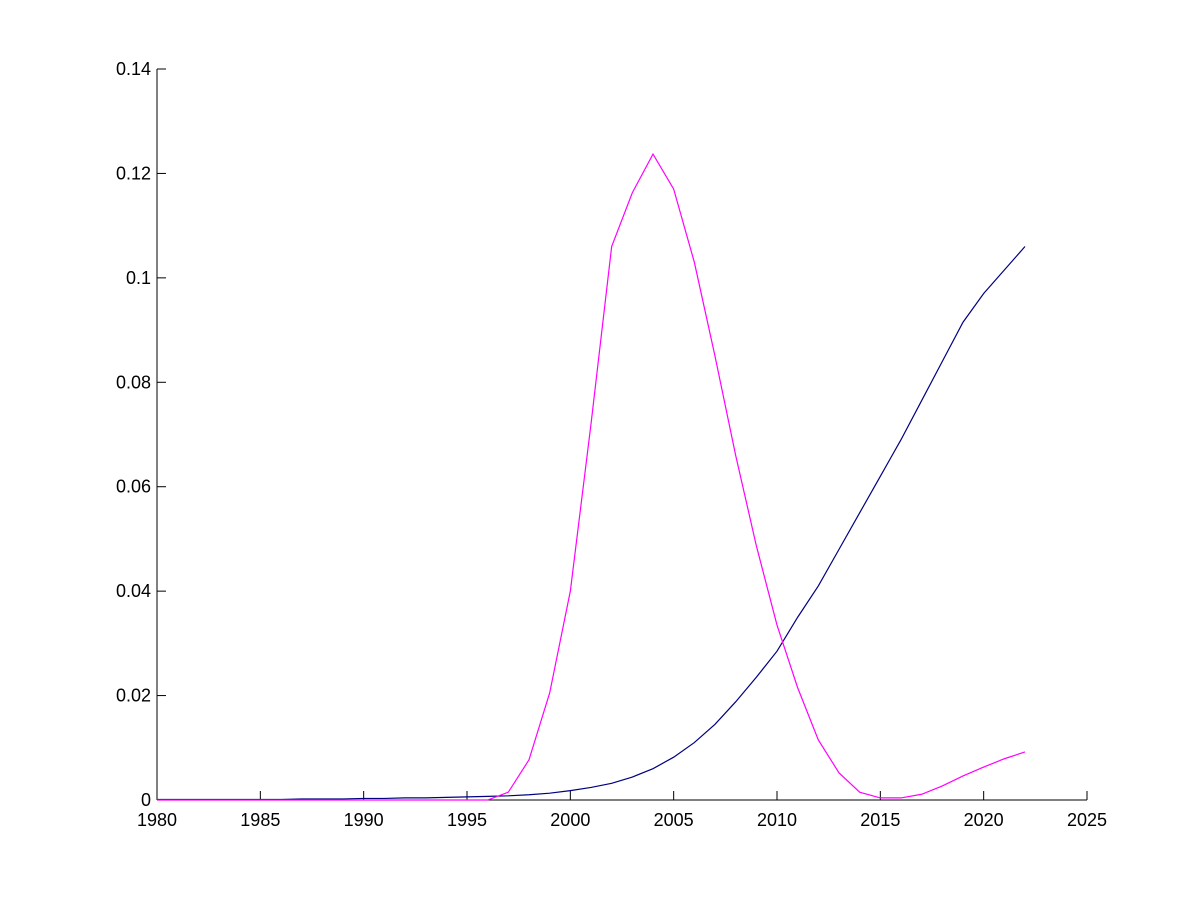 The height and width of the screenshot is (900, 1200). I want to click on y-tick-label: 0.12, so click(133, 173).